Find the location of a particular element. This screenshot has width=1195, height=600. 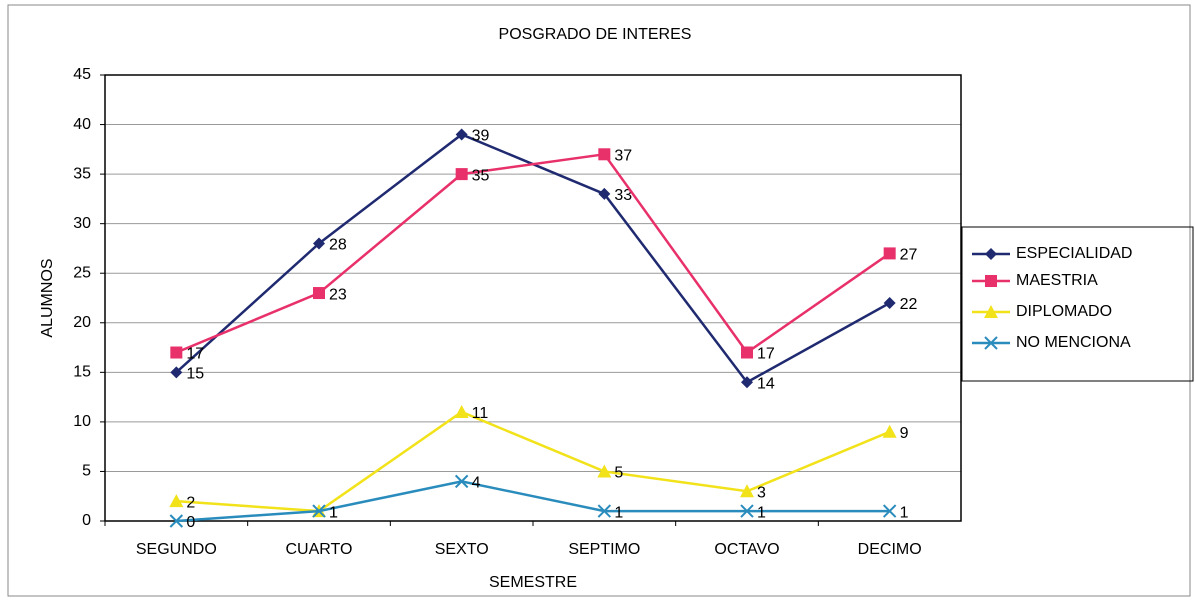

data-label: 22 is located at coordinates (909, 304).